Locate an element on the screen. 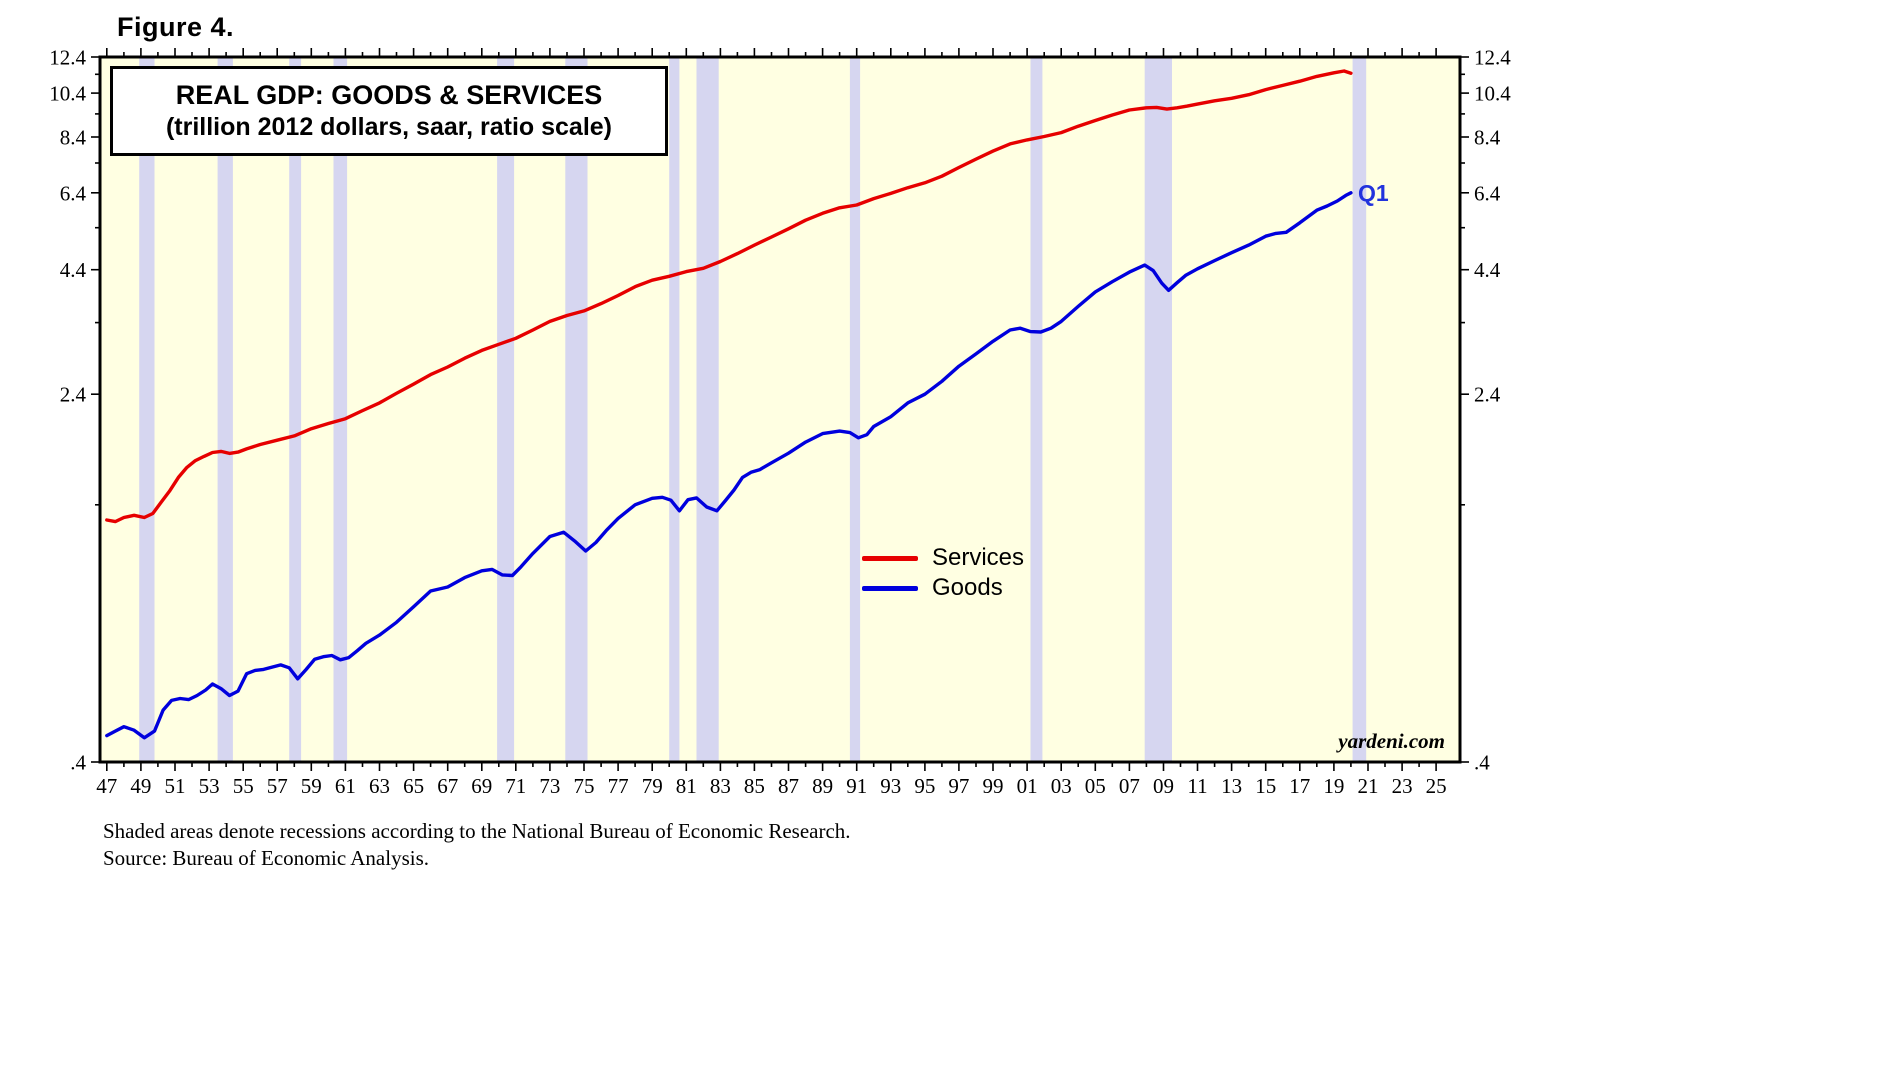  svg-text: 71 is located at coordinates (515, 786).